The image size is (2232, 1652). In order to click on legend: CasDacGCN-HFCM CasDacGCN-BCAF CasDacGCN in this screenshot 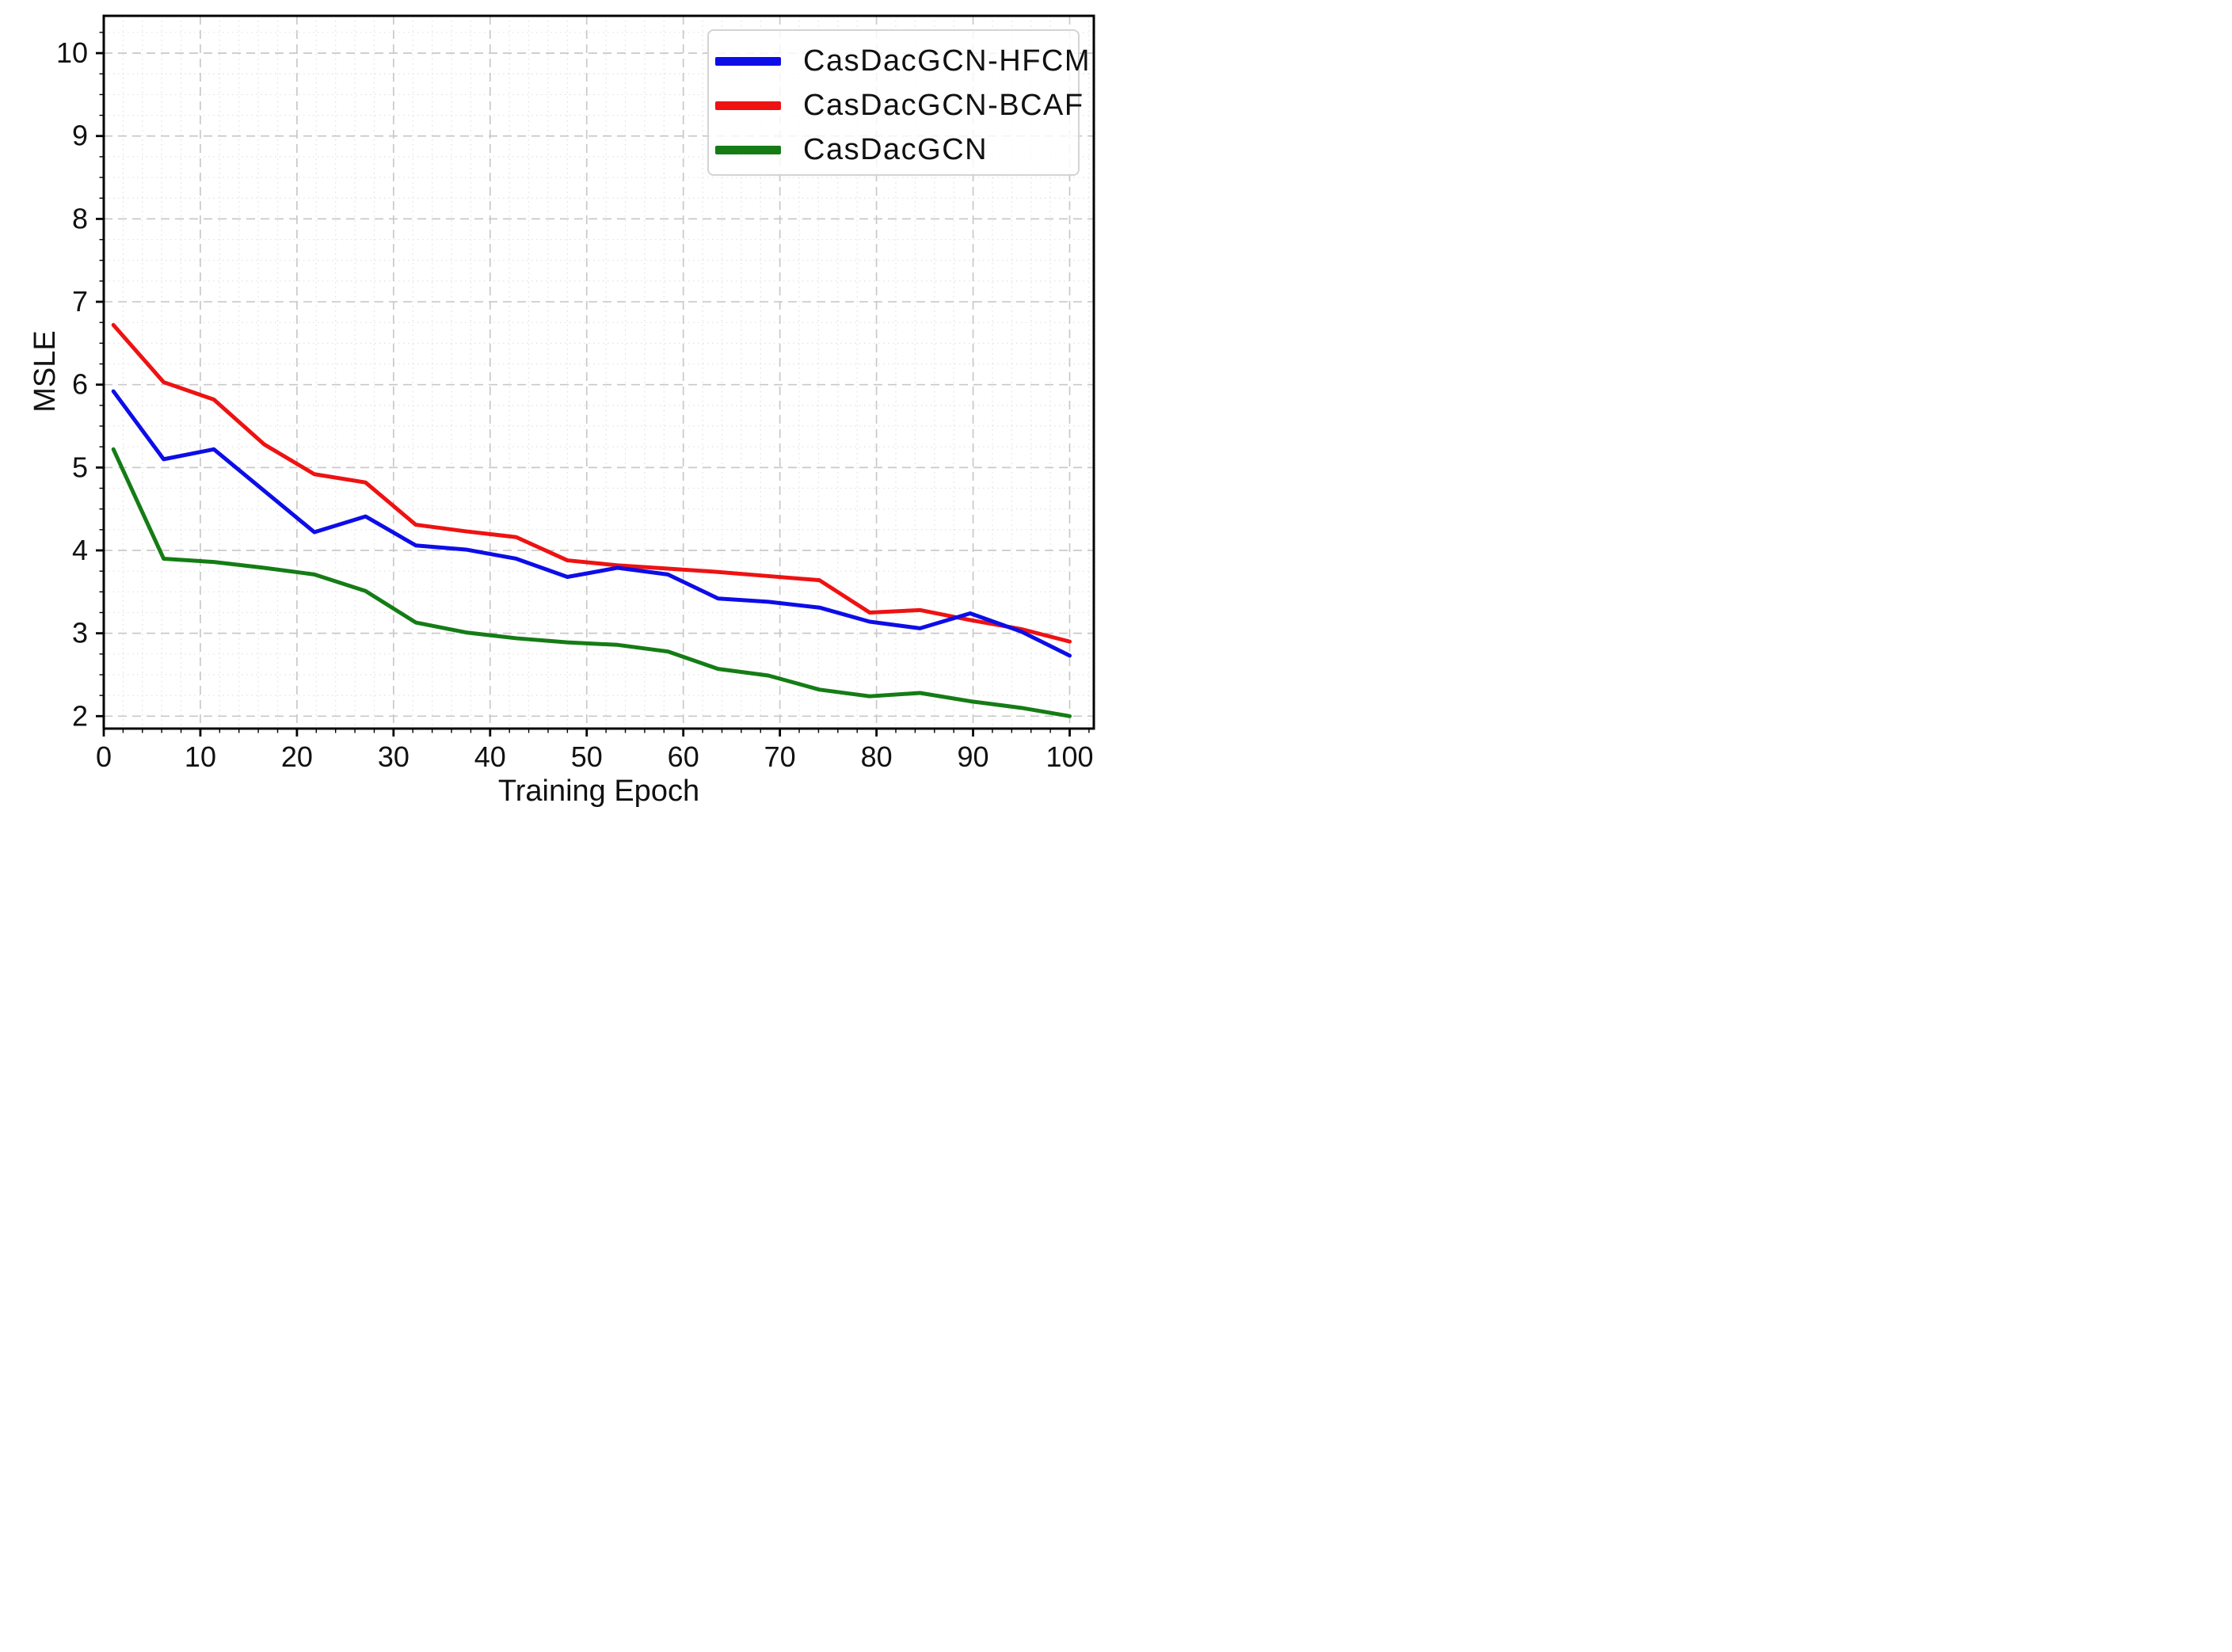, I will do `click(898, 102)`.